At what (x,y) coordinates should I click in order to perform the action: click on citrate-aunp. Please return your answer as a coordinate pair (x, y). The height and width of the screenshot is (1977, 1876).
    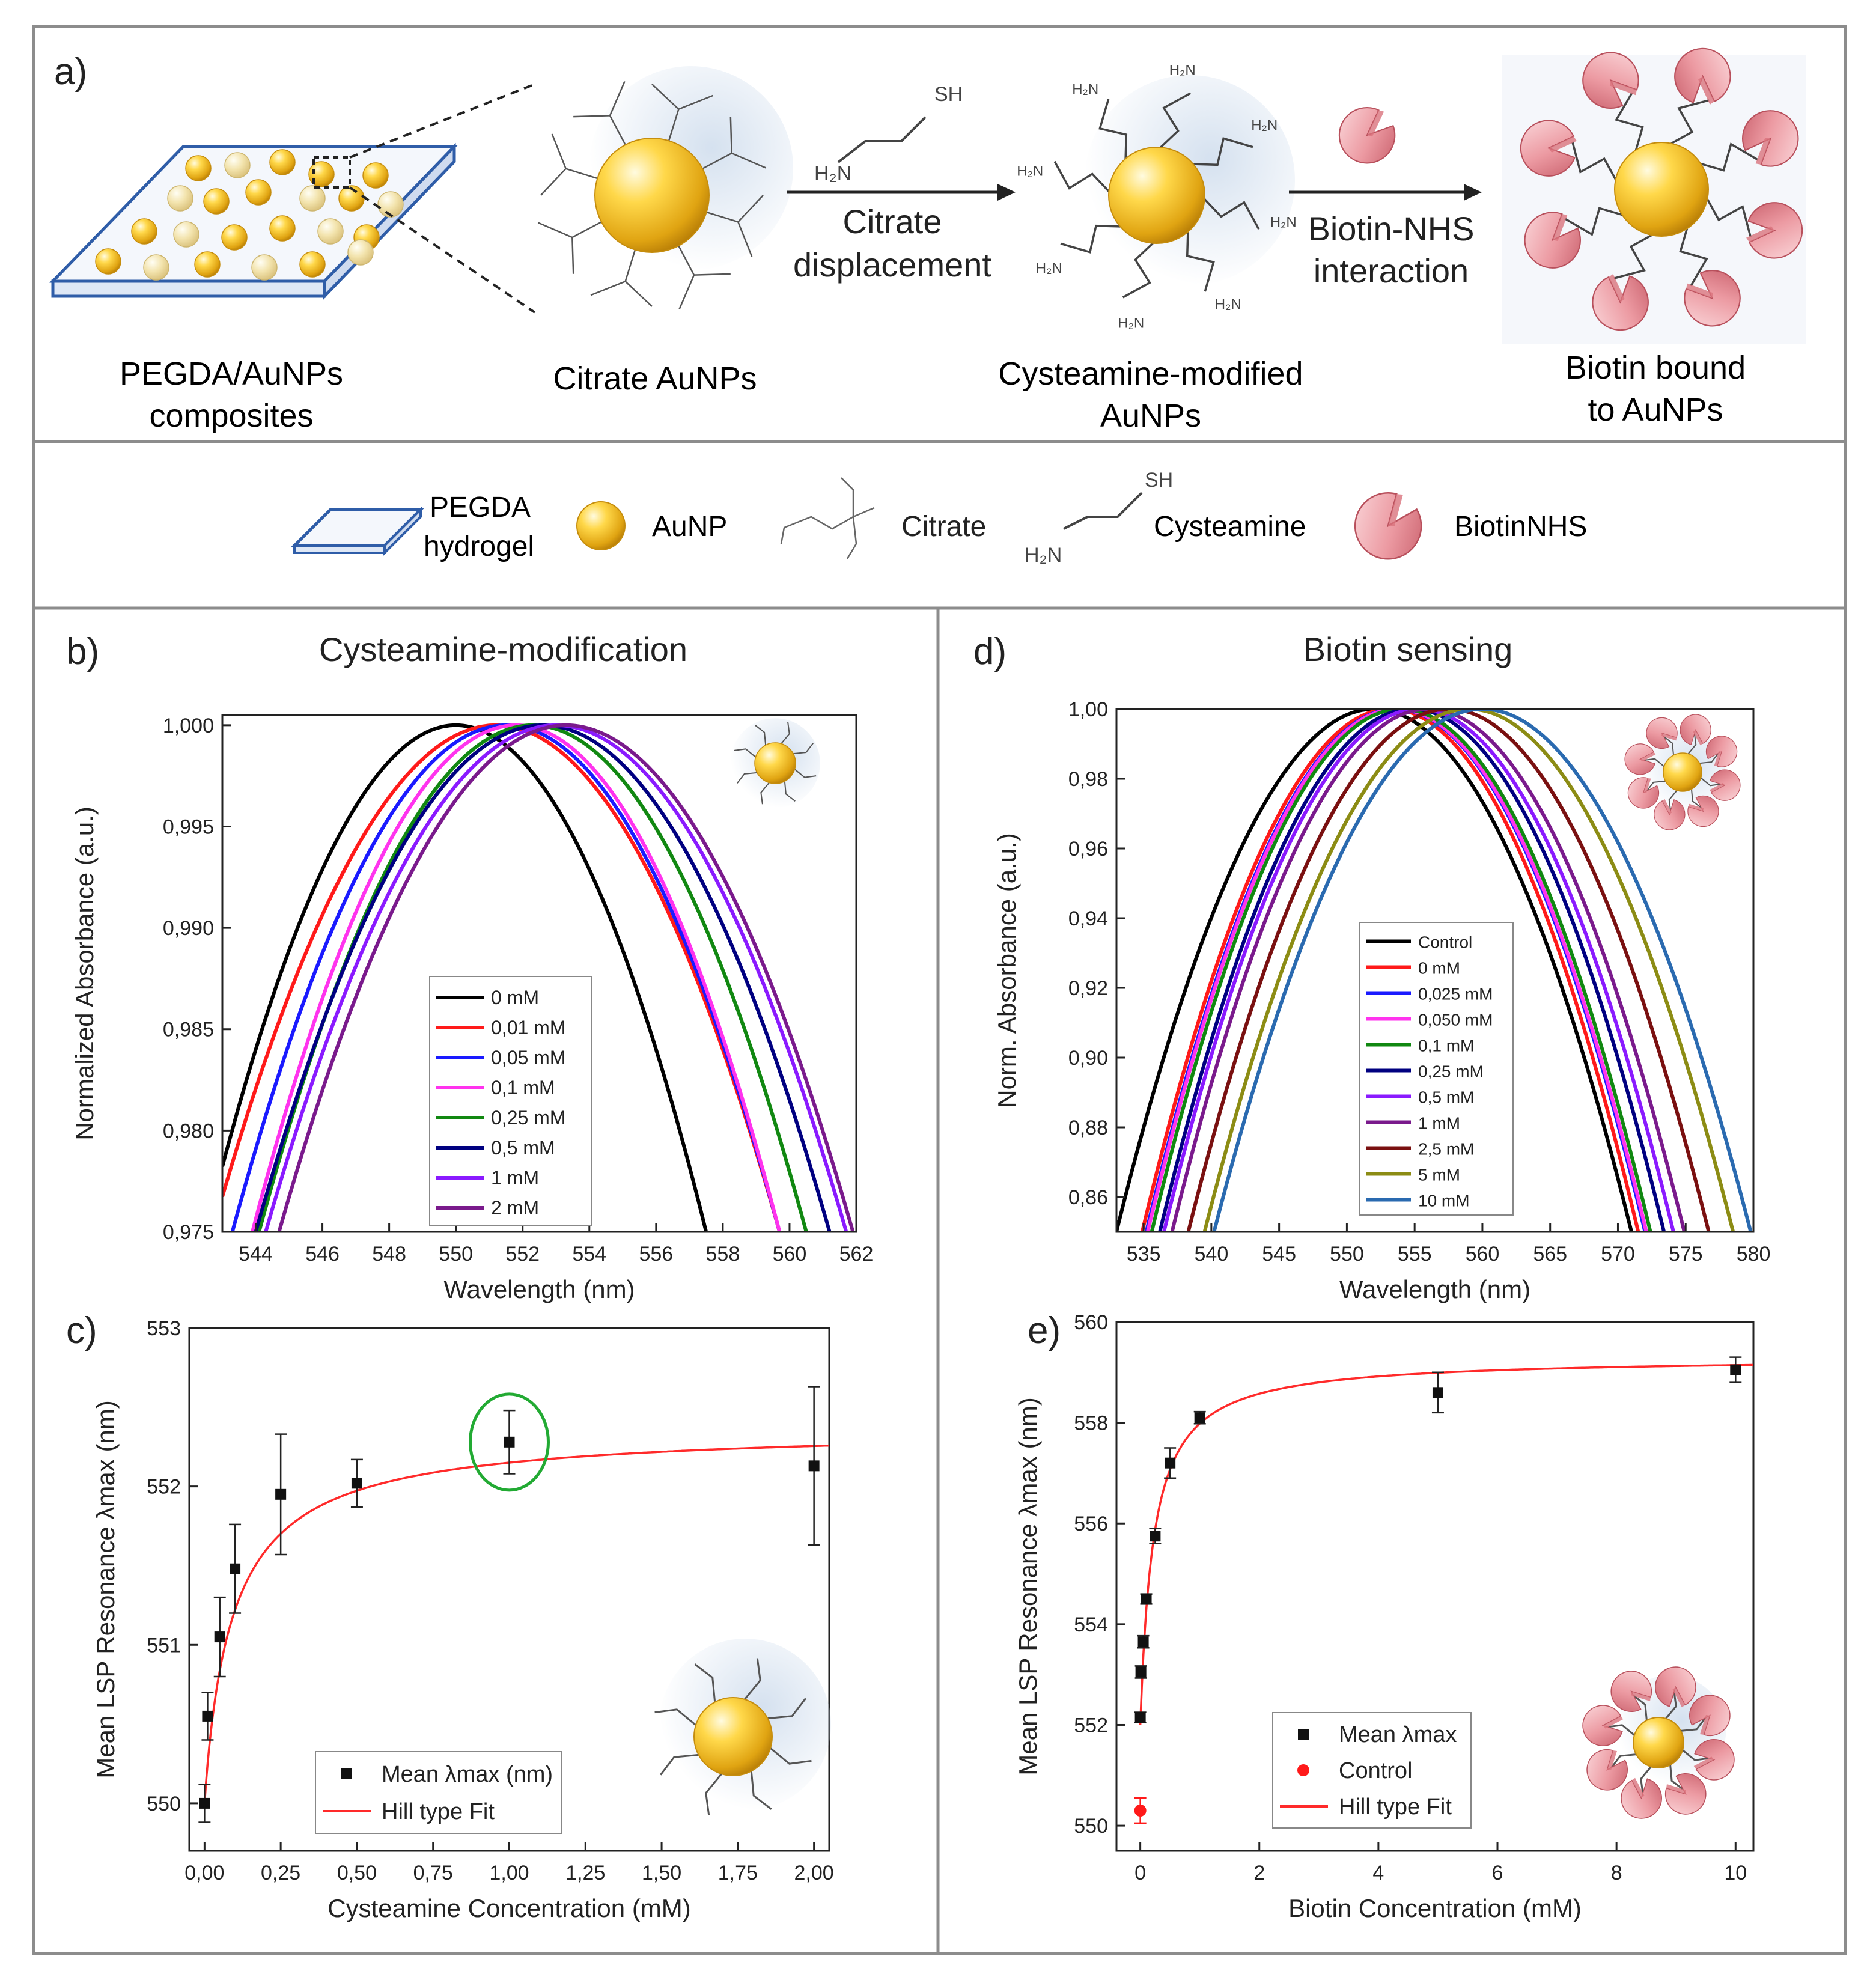
    Looking at the image, I should click on (665, 188).